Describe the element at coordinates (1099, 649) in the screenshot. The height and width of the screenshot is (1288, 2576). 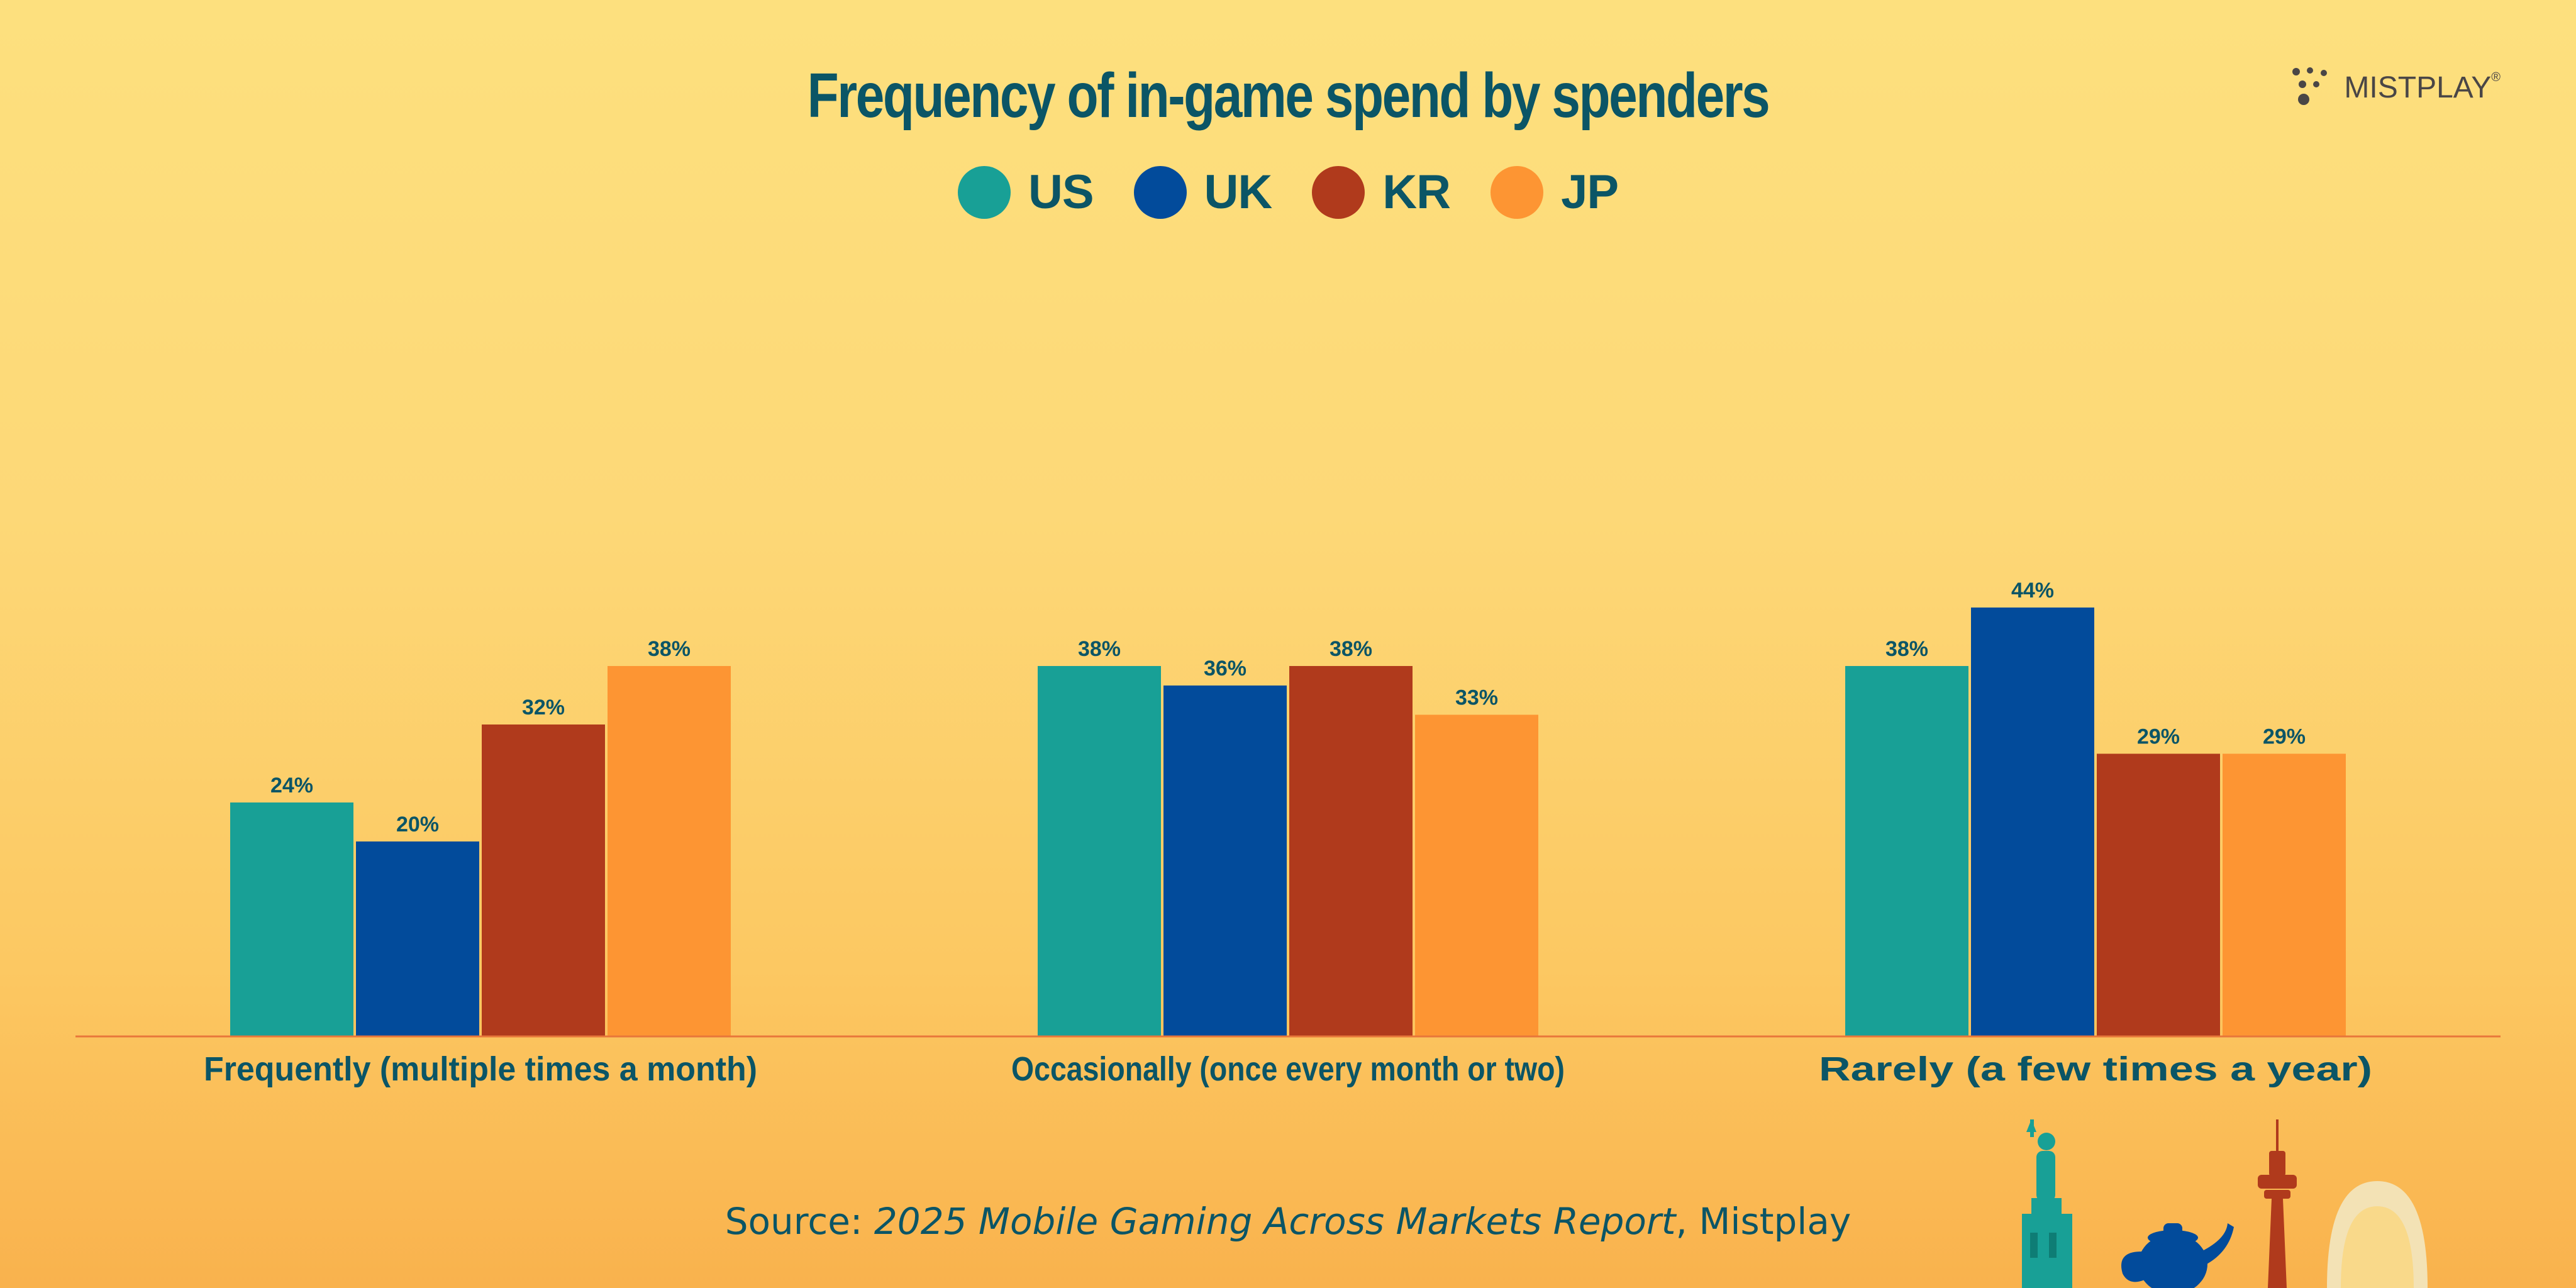
I see `data-label-us-1: 38%` at that location.